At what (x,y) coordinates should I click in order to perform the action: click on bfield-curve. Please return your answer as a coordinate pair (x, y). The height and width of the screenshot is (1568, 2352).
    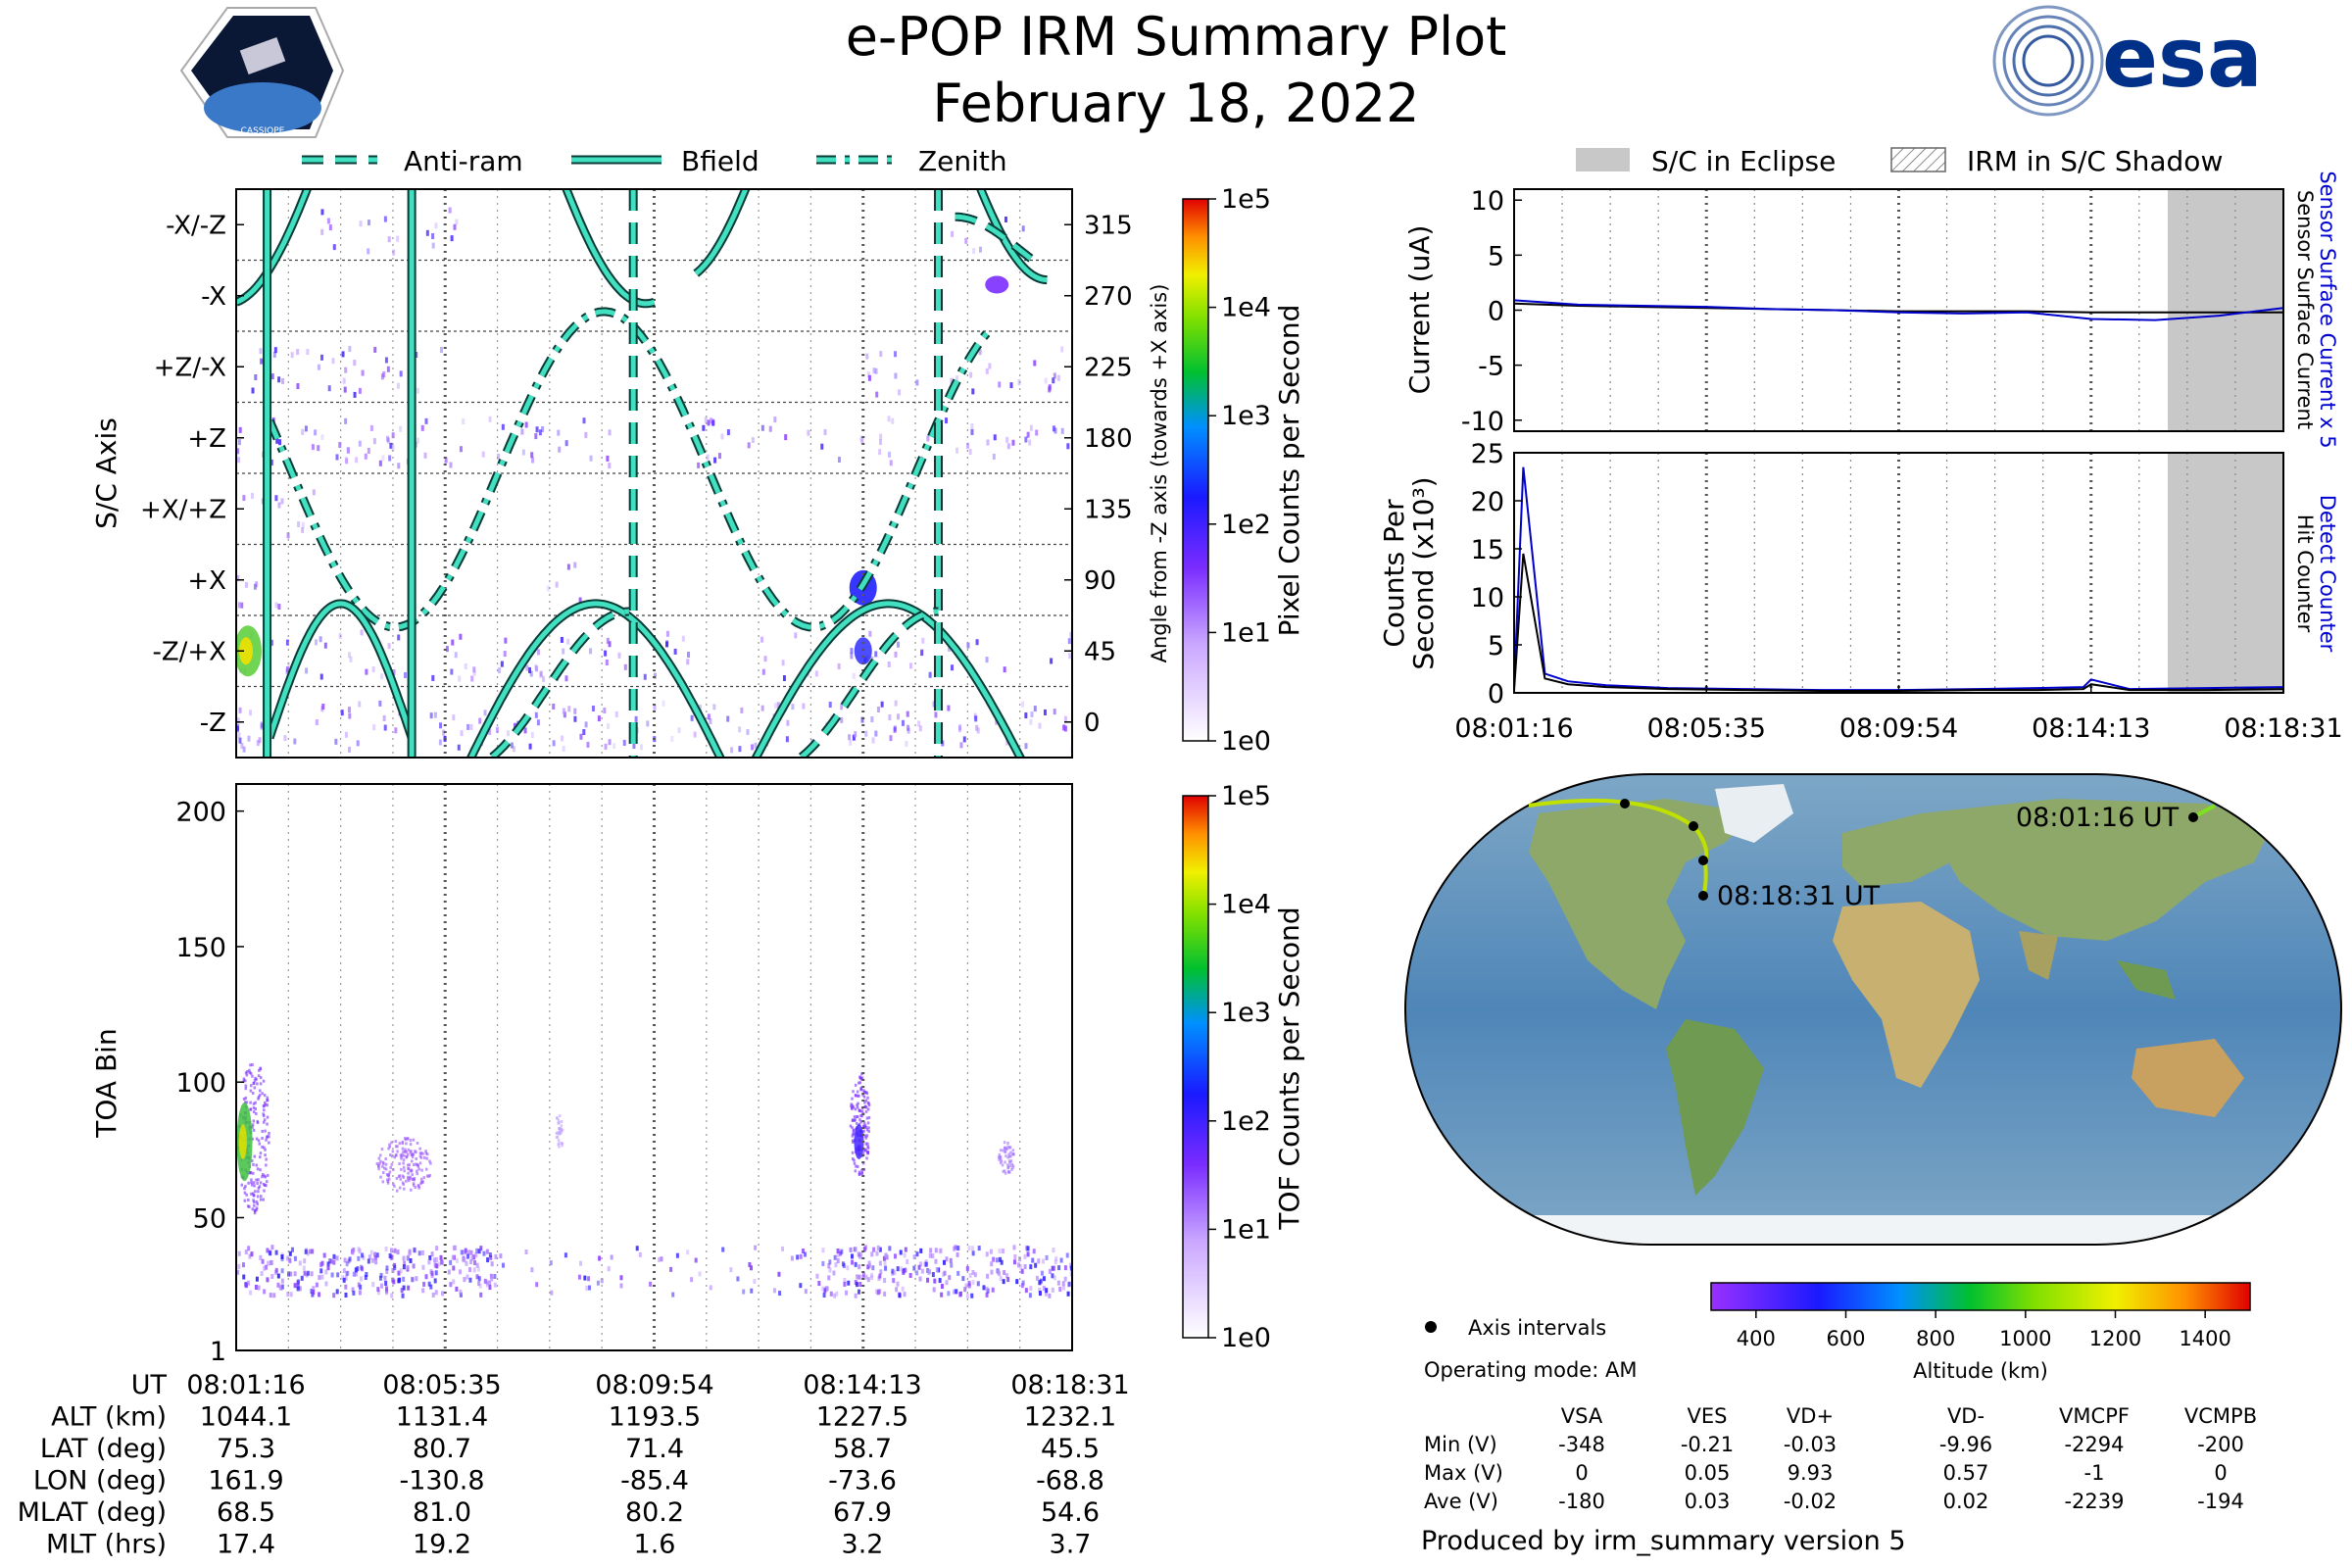
    Looking at the image, I should click on (888, 679).